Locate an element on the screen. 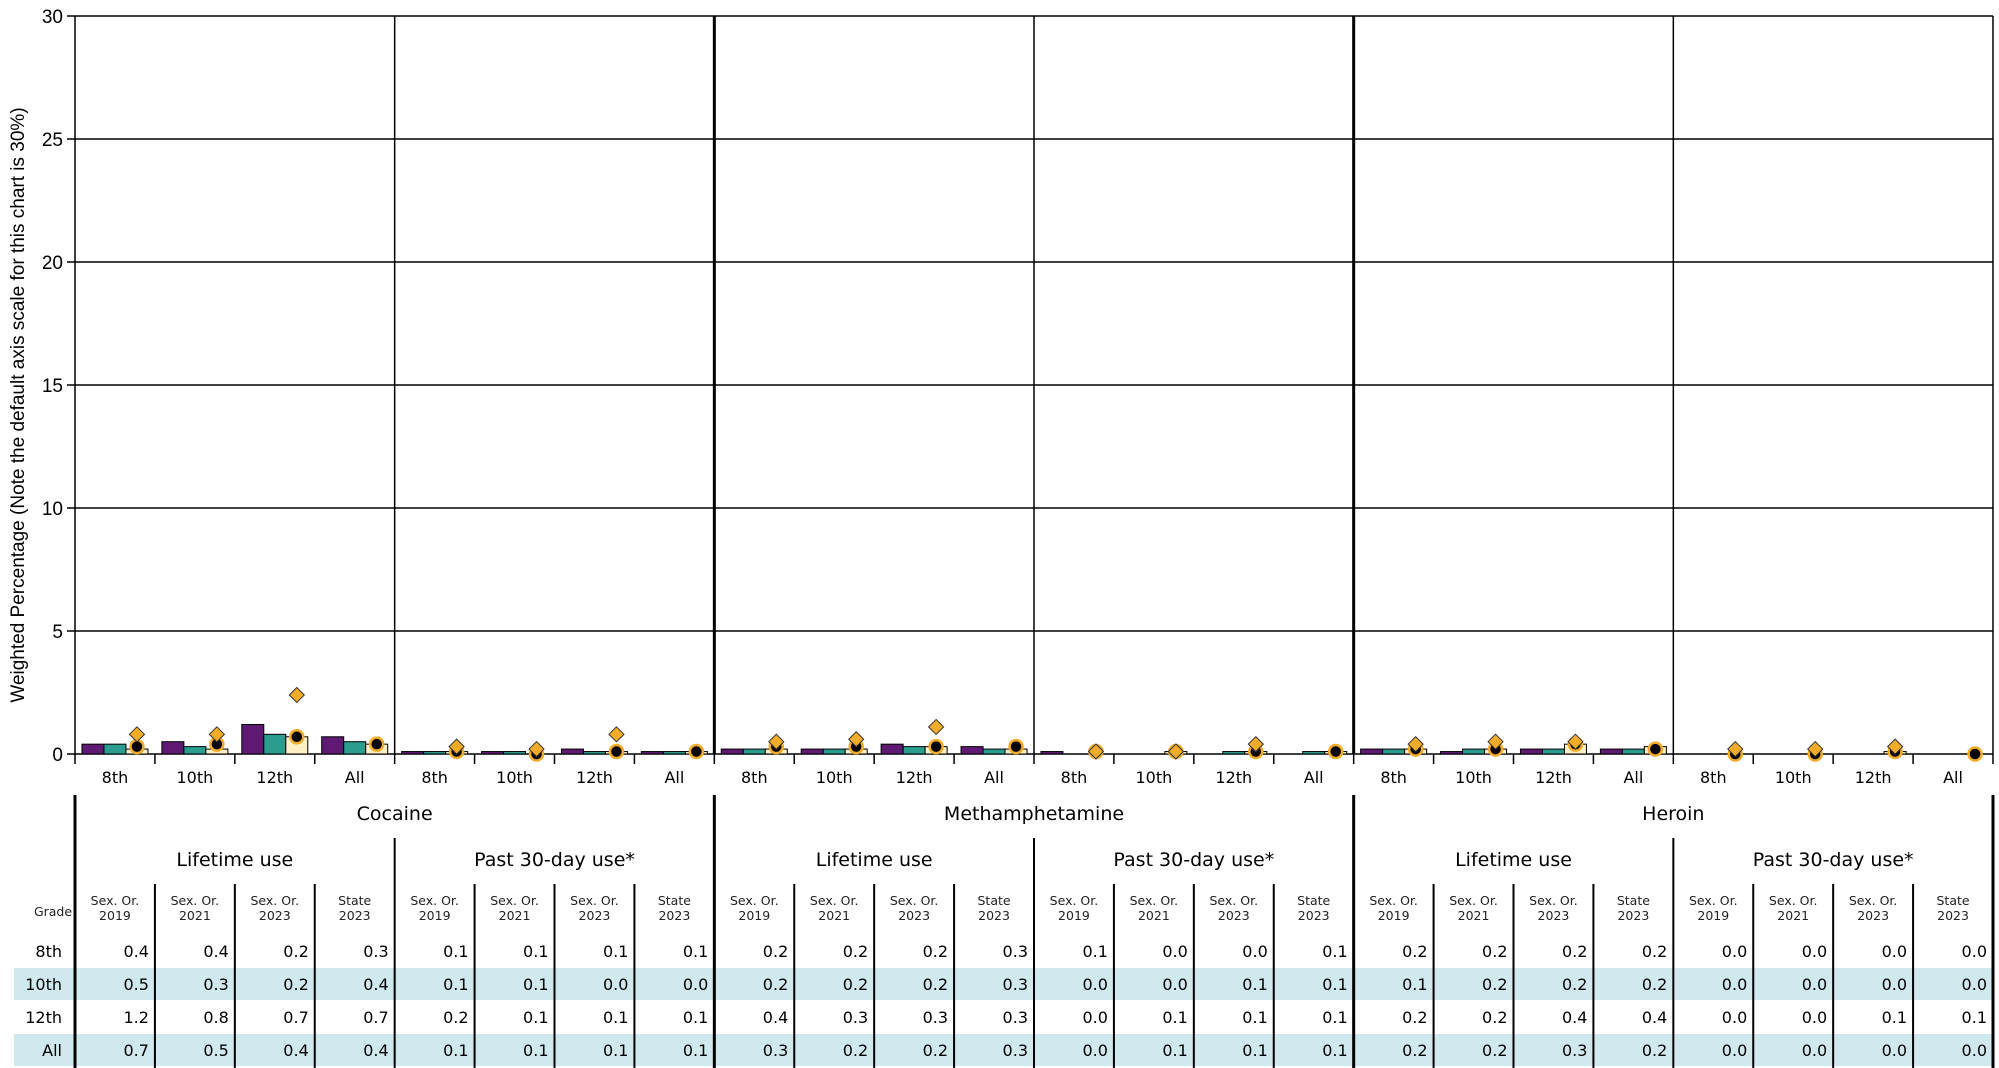  x-tick-label: 12th is located at coordinates (1553, 777).